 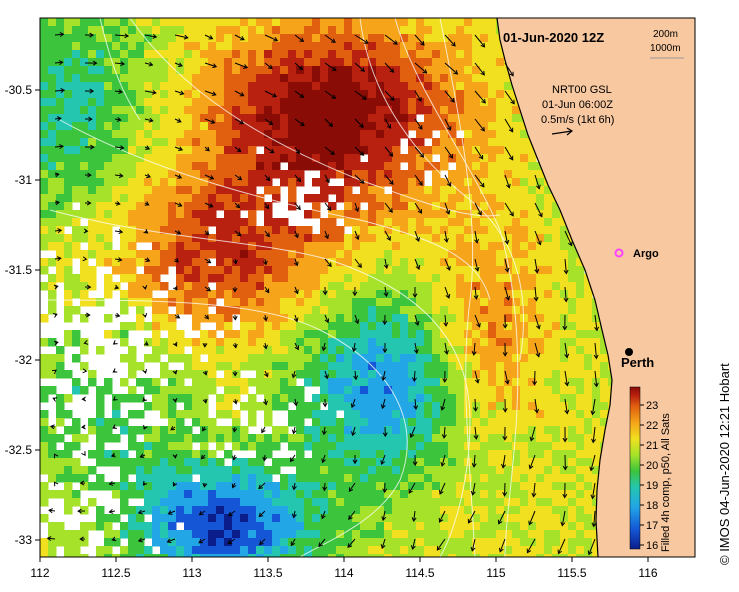 What do you see at coordinates (19, 90) in the screenshot?
I see `y-tick-label: -30.5` at bounding box center [19, 90].